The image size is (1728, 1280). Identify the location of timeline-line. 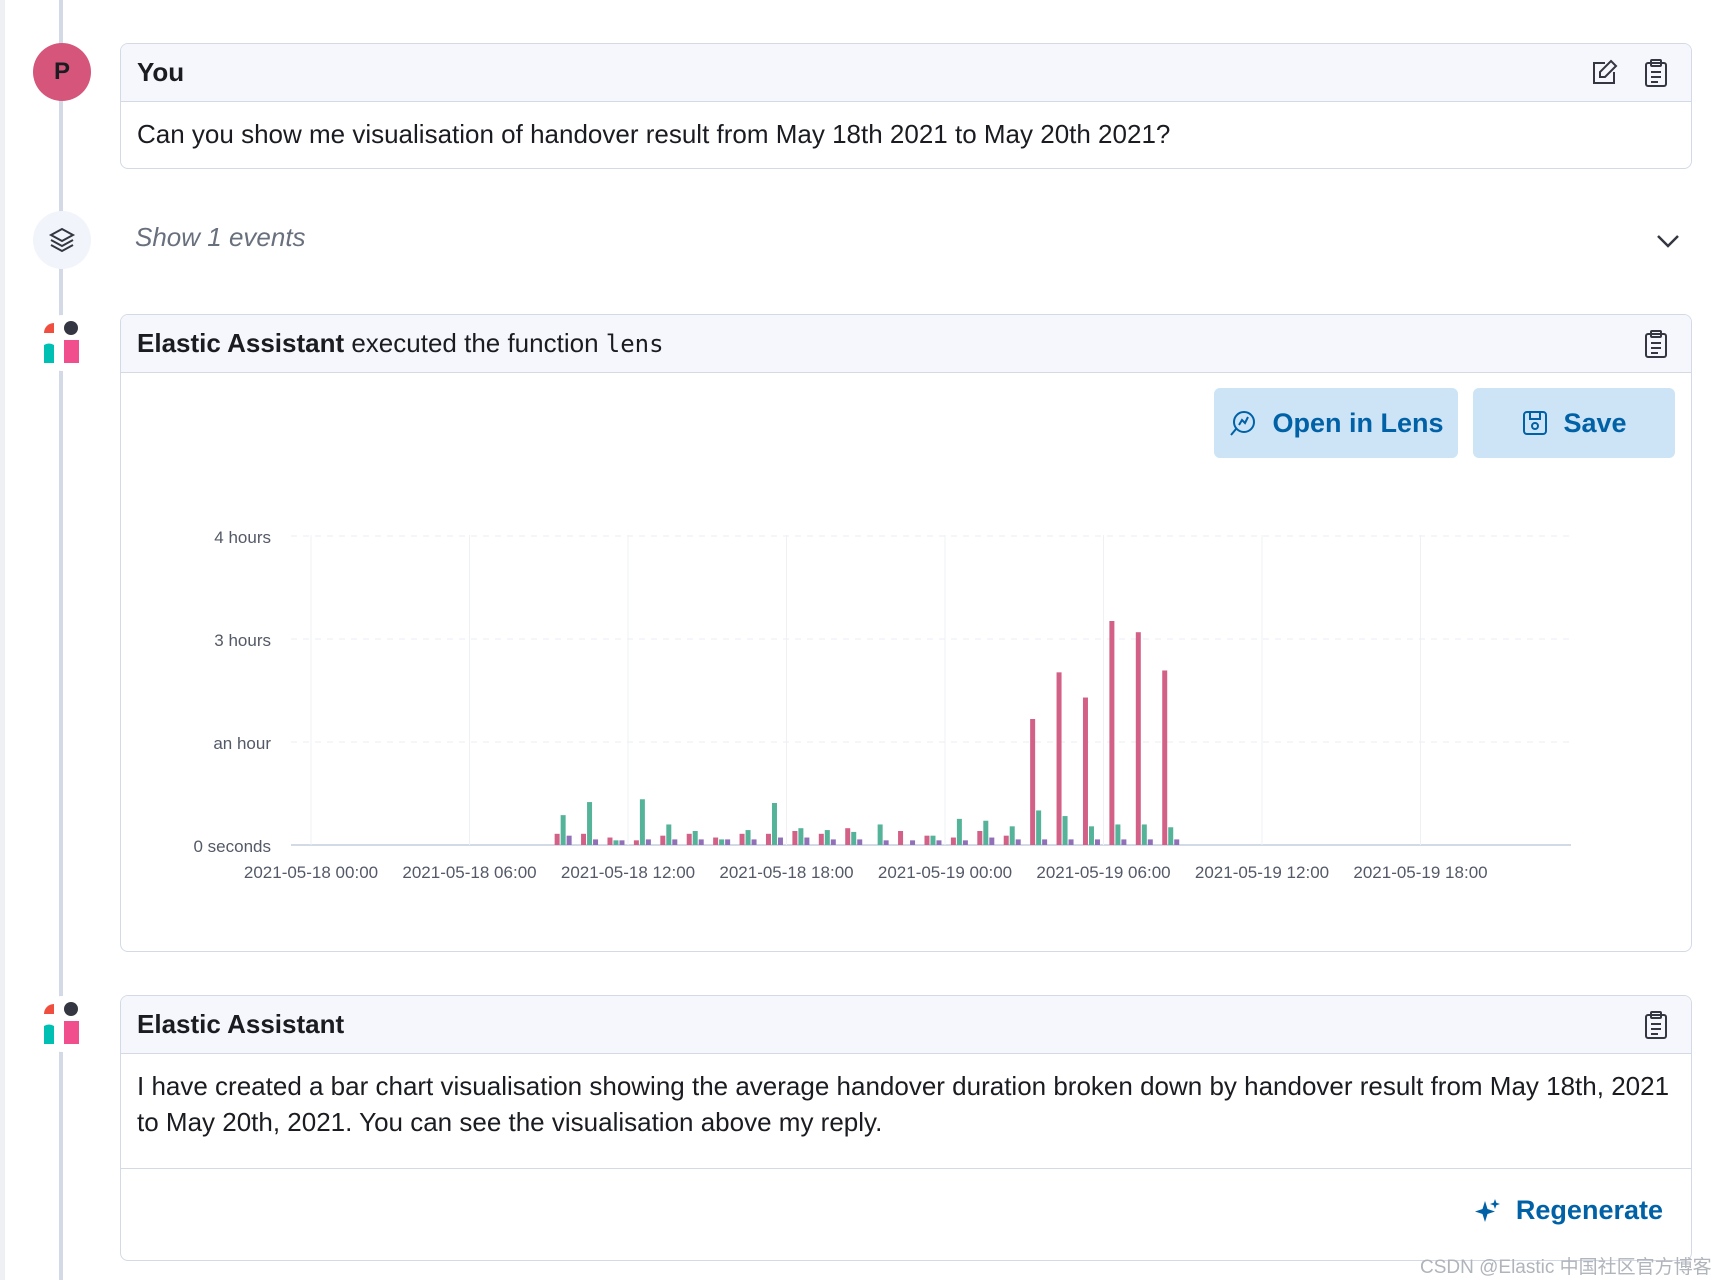
(61, 640).